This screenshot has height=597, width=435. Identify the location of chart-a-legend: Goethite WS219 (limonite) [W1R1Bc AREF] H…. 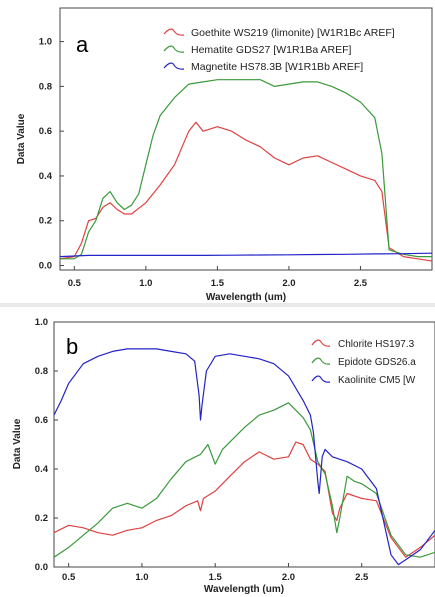
(279, 50).